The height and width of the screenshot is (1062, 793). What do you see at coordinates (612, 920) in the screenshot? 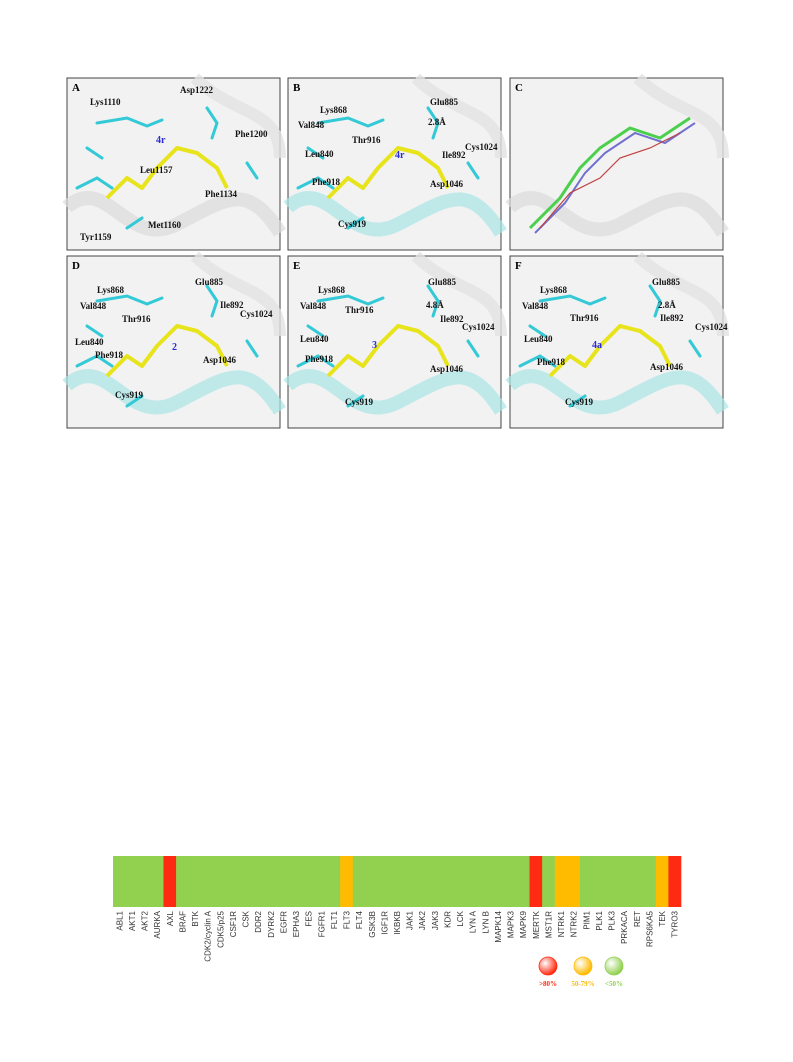
I see `kinase-label: PLK3` at bounding box center [612, 920].